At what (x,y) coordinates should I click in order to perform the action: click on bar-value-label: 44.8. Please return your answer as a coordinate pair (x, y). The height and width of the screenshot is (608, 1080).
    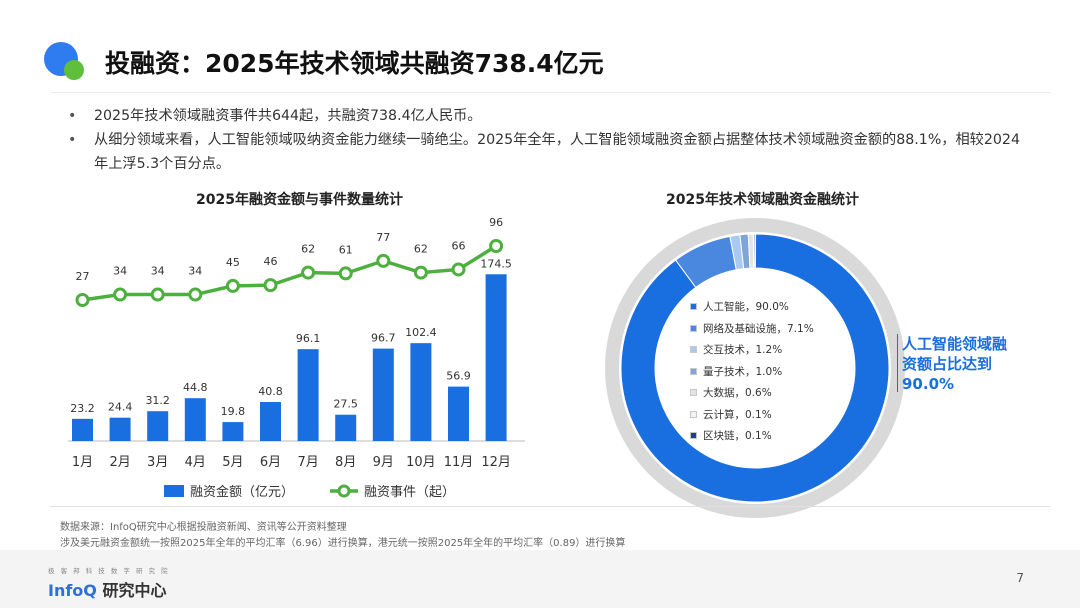
    Looking at the image, I should click on (195, 387).